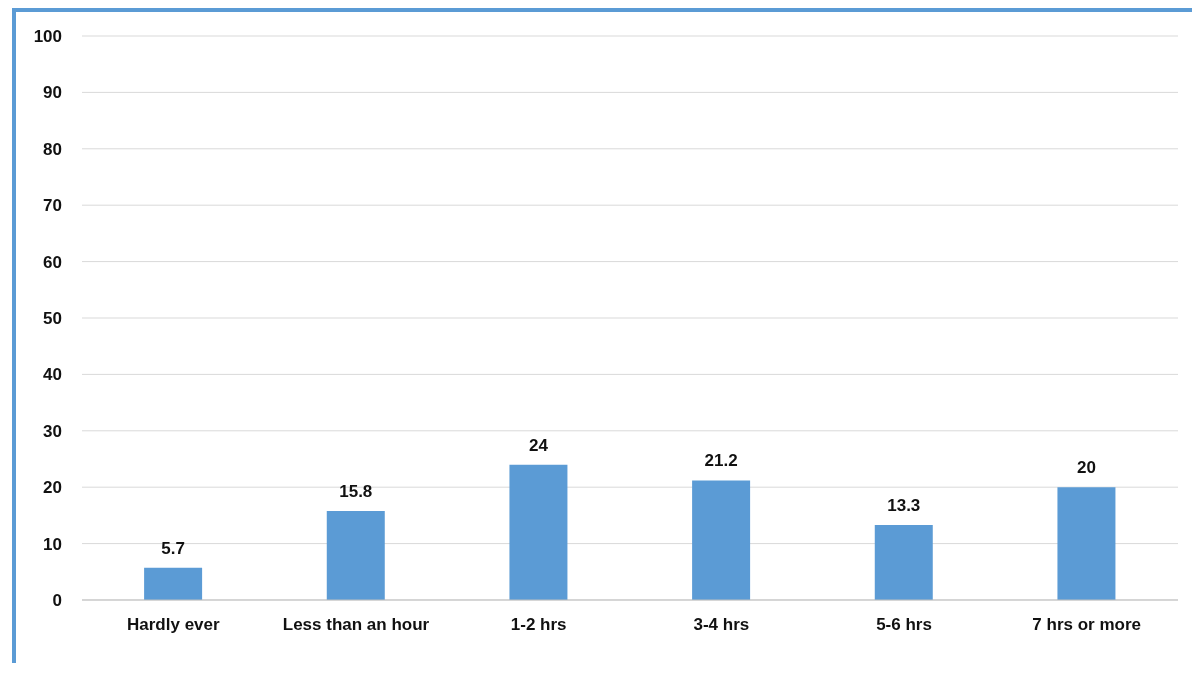 The width and height of the screenshot is (1197, 673). What do you see at coordinates (356, 625) in the screenshot?
I see `x-tick-label: Less than an hour` at bounding box center [356, 625].